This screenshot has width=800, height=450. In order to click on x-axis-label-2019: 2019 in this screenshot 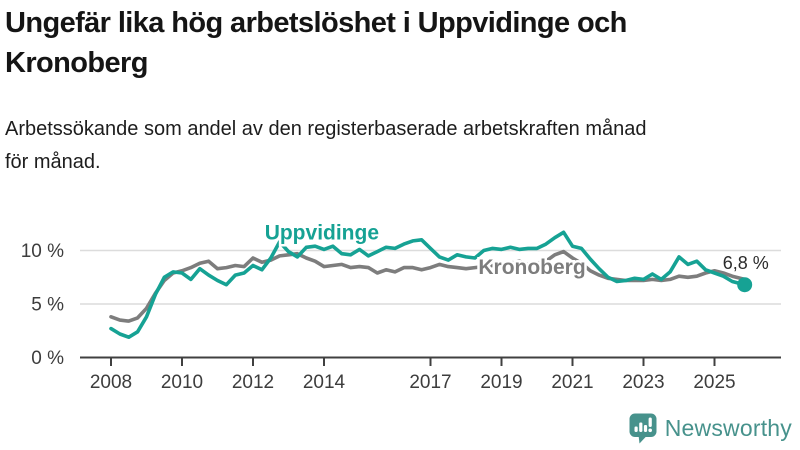, I will do `click(501, 382)`.